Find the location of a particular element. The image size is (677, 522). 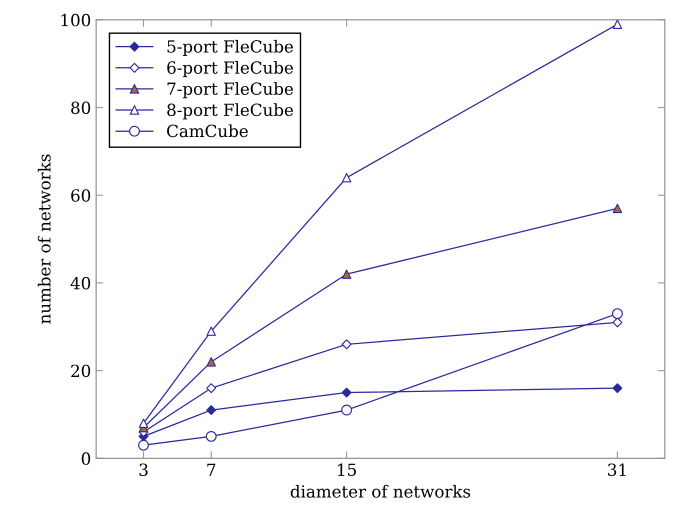

x-tick-label: 7 is located at coordinates (211, 470).